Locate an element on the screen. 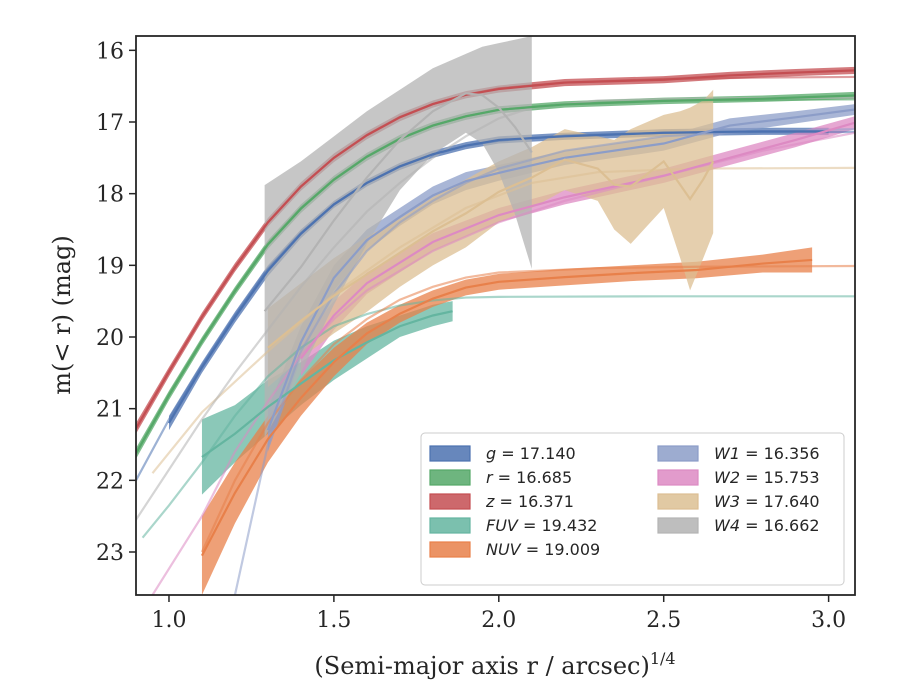 Image resolution: width=900 pixels, height=700 pixels. x-axis-label-superscript: 1/4 is located at coordinates (663, 658).